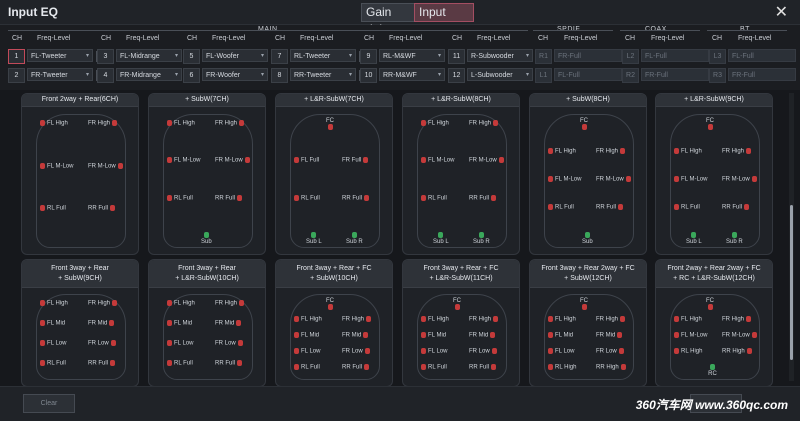 The image size is (800, 421). I want to click on speaker-text: FL Full, so click(310, 160).